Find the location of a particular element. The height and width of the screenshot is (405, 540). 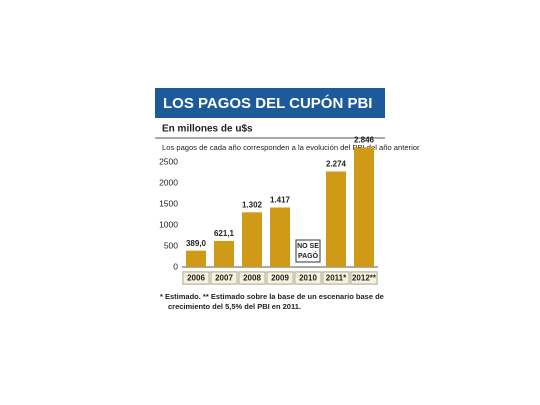

x-tick-label: 2007 is located at coordinates (224, 278).